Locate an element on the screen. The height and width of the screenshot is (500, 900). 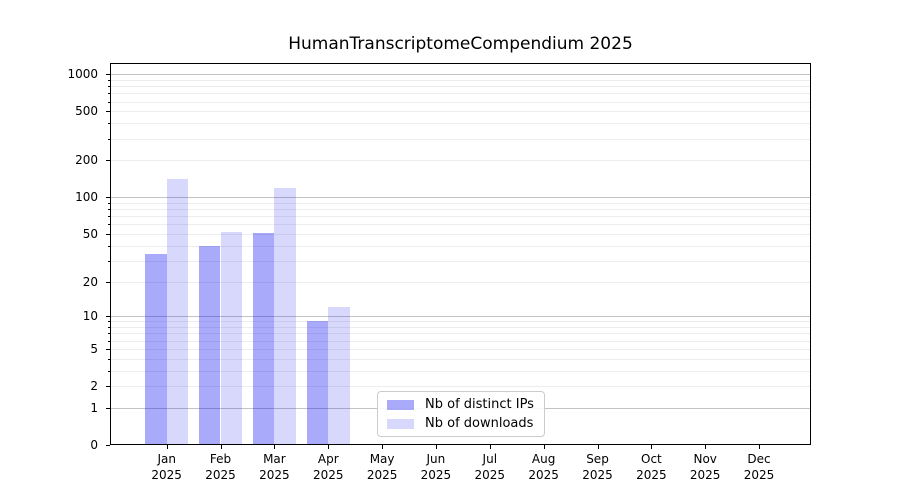
y-tick-label: 1000 is located at coordinates (82, 74).